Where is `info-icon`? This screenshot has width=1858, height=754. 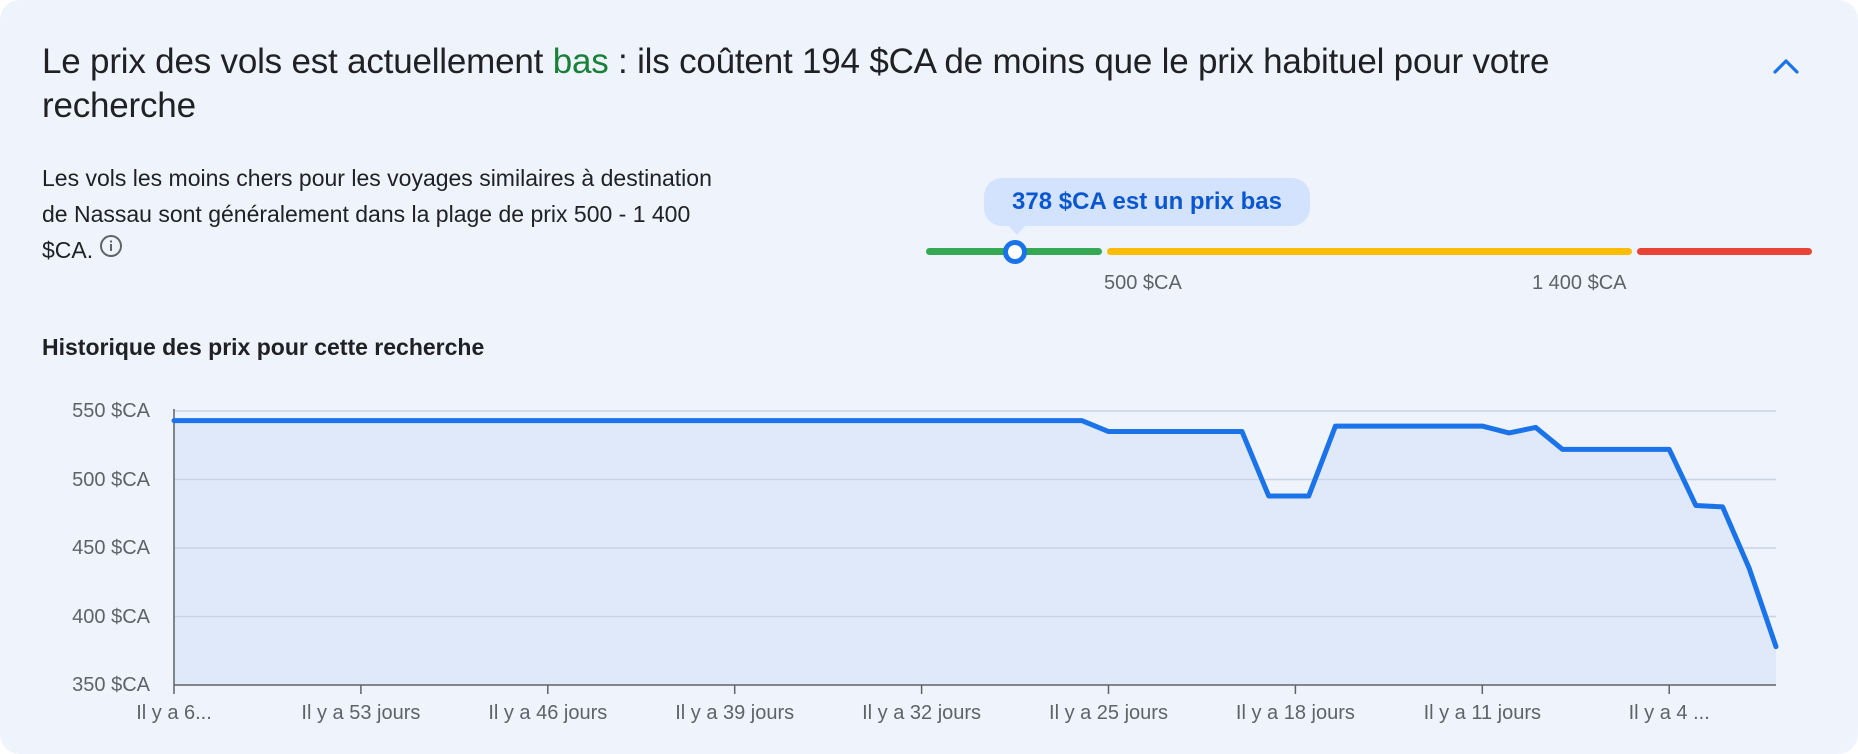 info-icon is located at coordinates (111, 250).